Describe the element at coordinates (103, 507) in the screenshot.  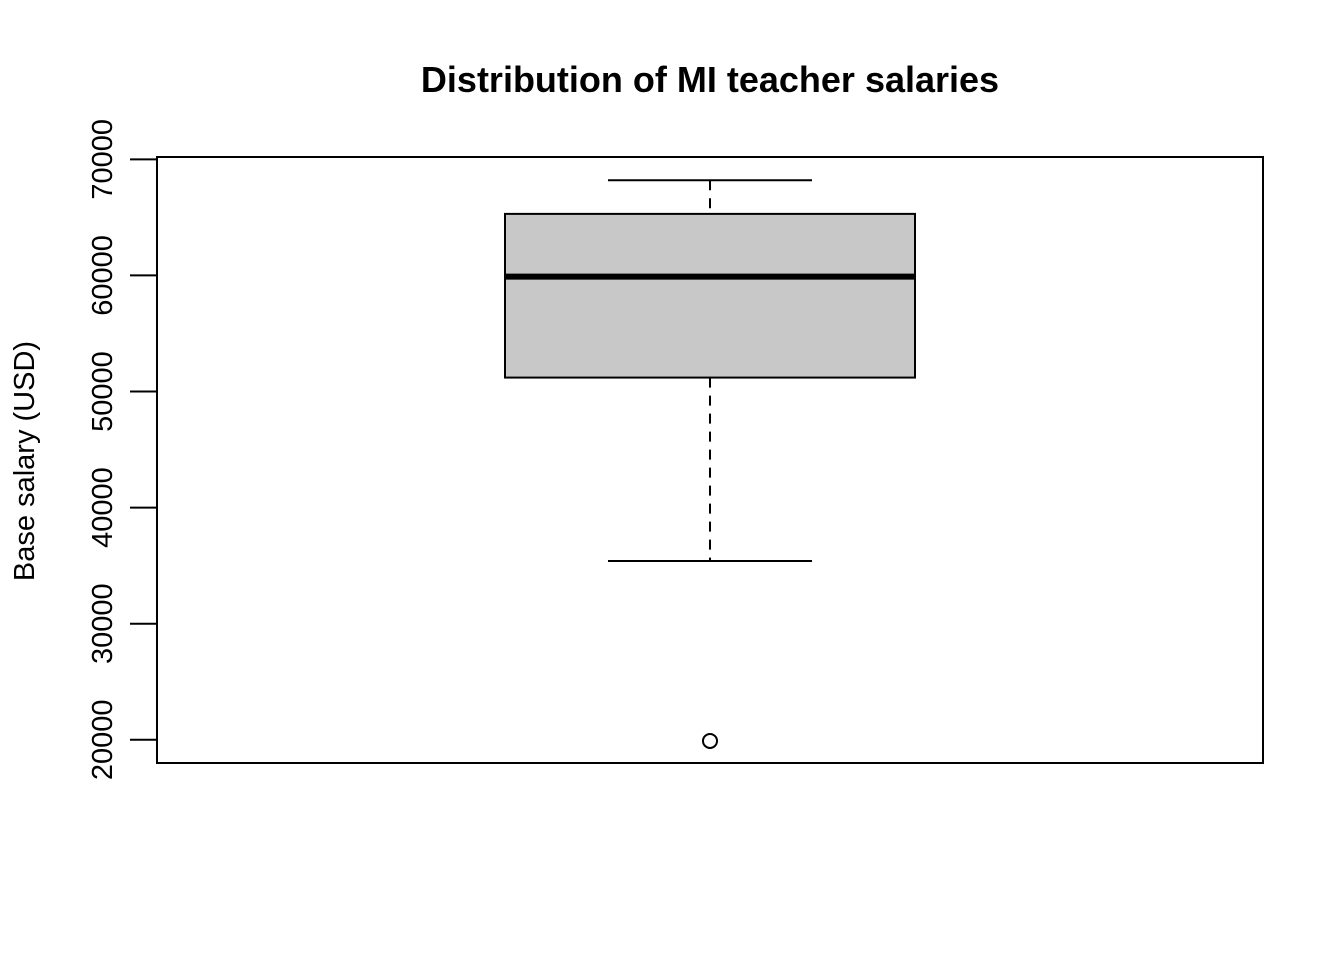
I see `y-tick-label-40000: 40000` at that location.